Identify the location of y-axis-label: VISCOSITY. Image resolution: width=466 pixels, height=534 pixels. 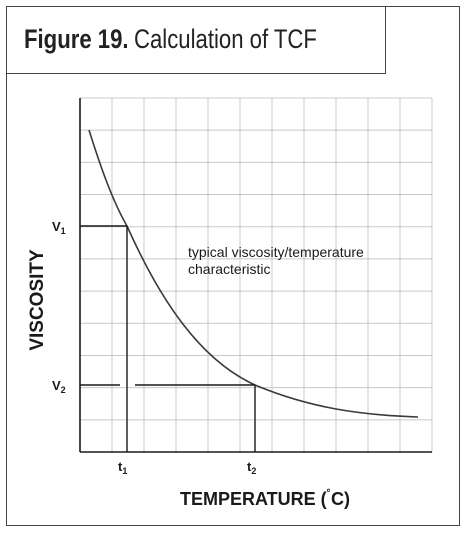
(37, 300).